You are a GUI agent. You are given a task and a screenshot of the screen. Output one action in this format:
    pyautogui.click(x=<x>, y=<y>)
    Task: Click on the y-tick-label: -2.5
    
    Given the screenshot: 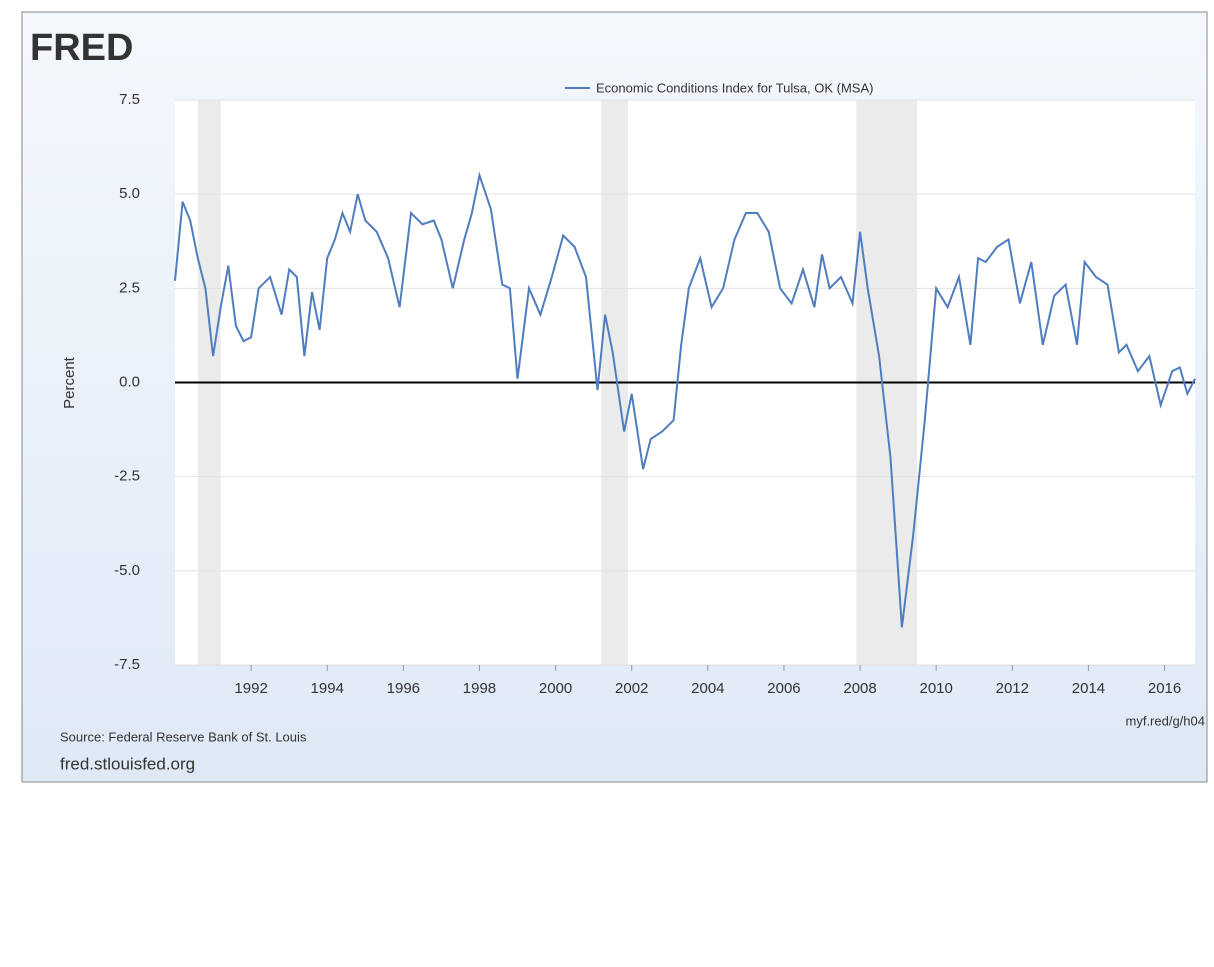 What is the action you would take?
    pyautogui.click(x=127, y=476)
    